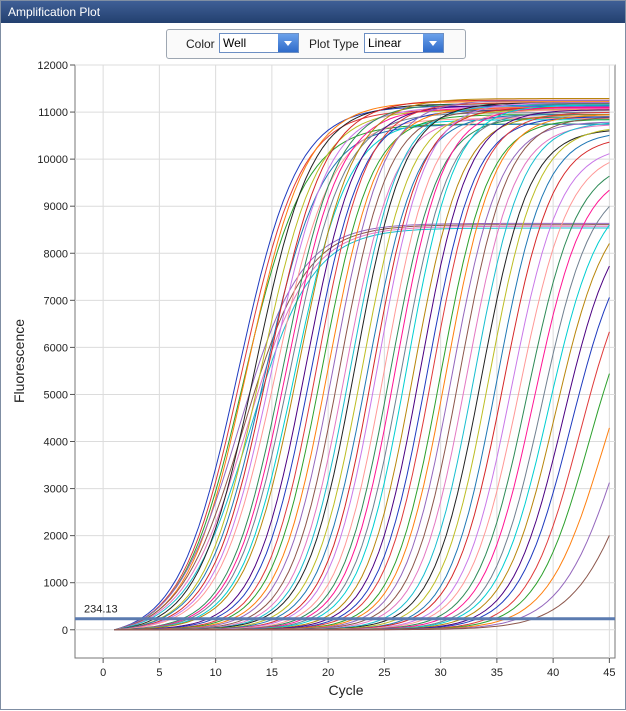  What do you see at coordinates (609, 673) in the screenshot?
I see `x-tick-label: 45` at bounding box center [609, 673].